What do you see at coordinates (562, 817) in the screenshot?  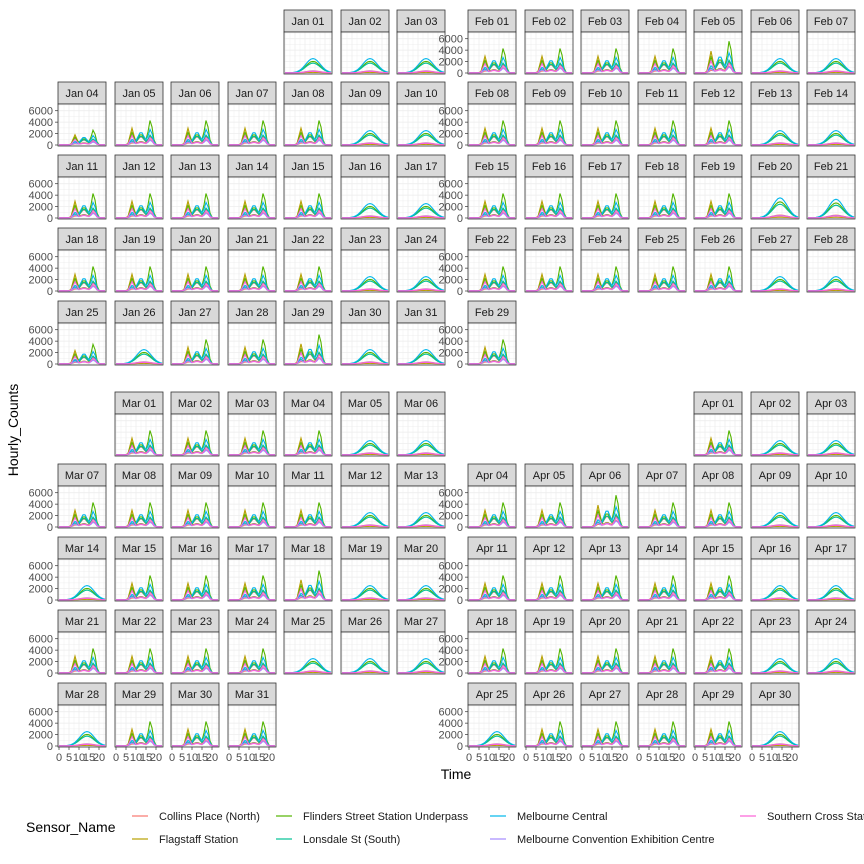 I see `legend-label: Melbourne Central` at bounding box center [562, 817].